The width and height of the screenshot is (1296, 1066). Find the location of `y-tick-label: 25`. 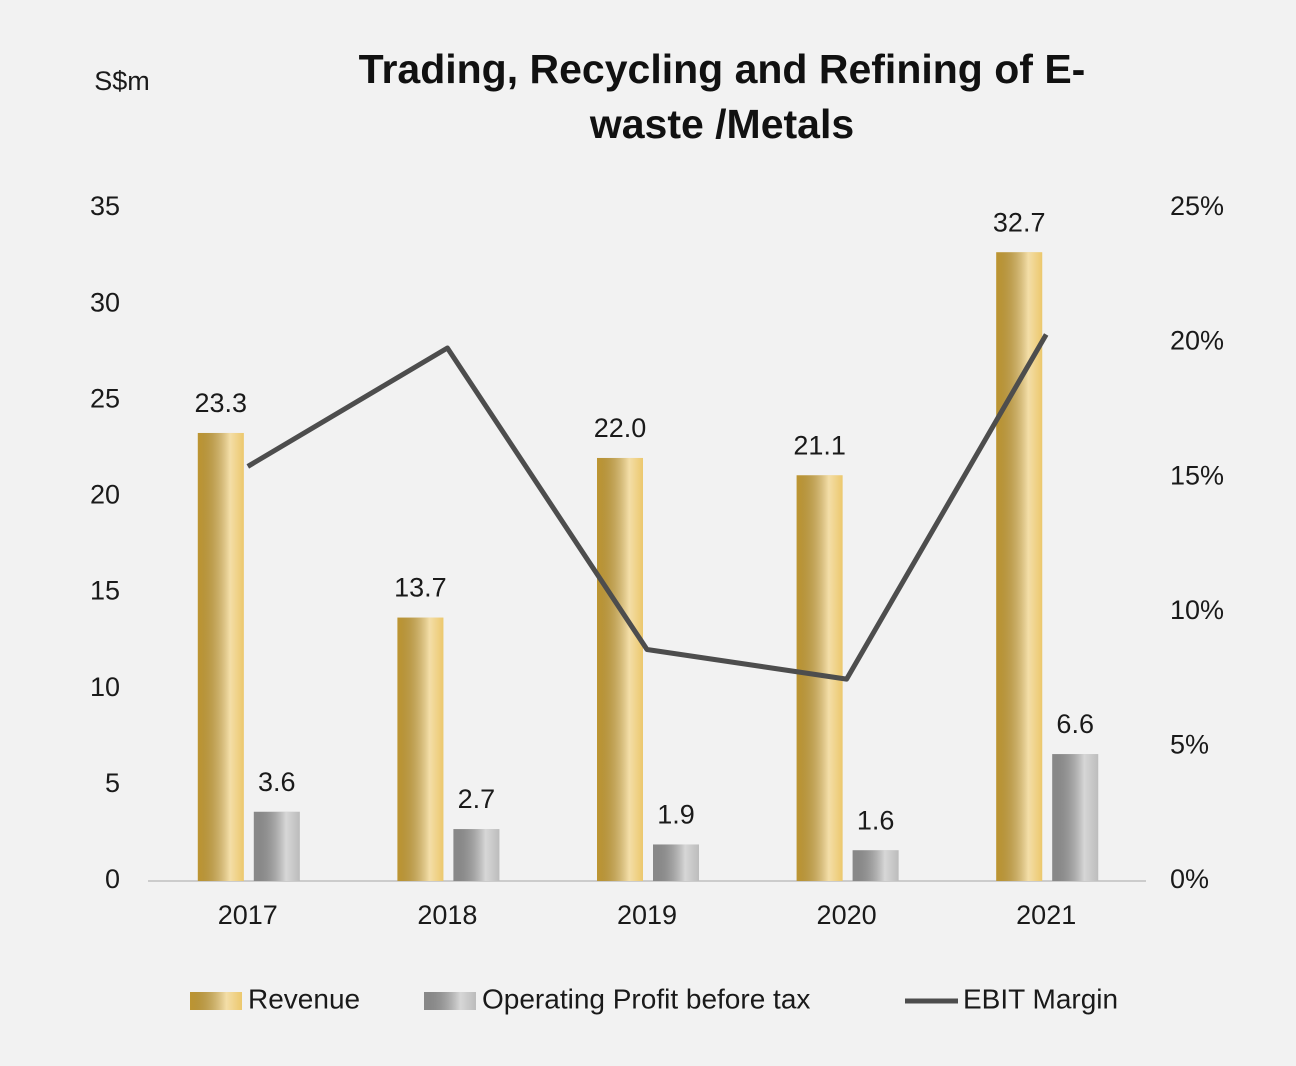

y-tick-label: 25 is located at coordinates (105, 398).